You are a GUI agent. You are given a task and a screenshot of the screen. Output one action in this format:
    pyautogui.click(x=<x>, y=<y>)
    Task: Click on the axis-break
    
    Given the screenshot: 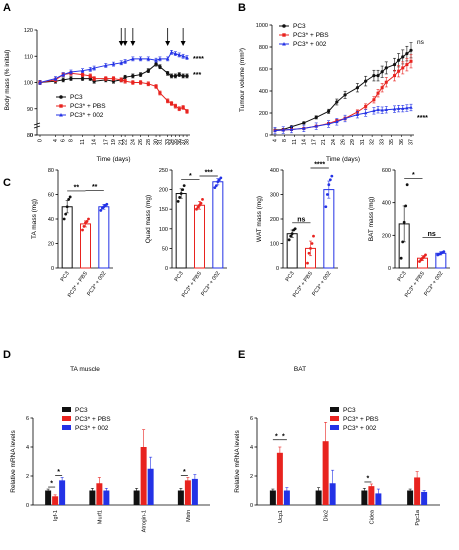 What is the action you would take?
    pyautogui.click(x=37, y=124)
    